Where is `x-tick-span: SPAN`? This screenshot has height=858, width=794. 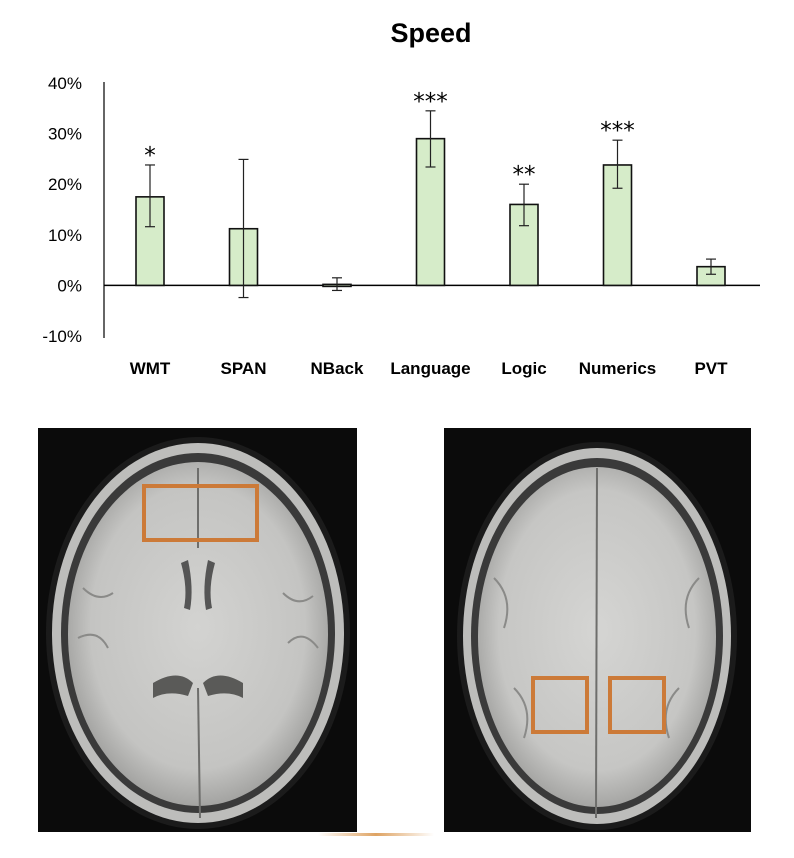
x-tick-span: SPAN is located at coordinates (244, 368).